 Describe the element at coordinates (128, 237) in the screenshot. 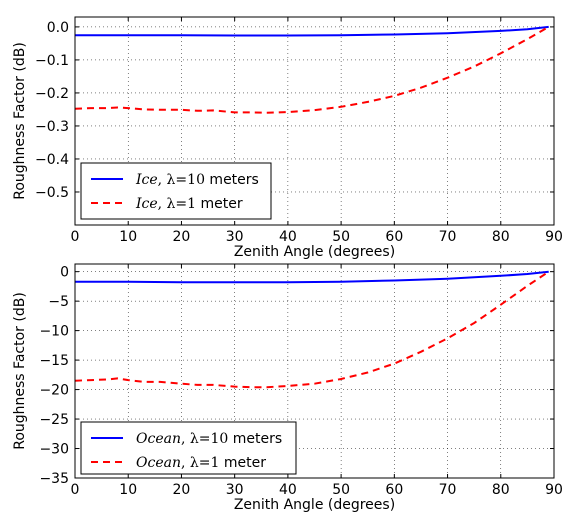

I see `top-chart-x-tick-label: 10` at that location.